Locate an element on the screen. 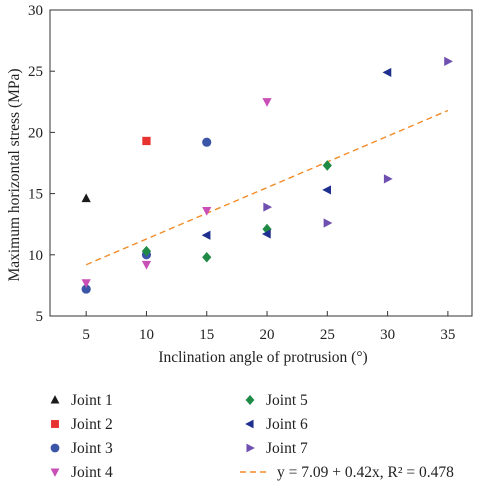  legend-label-joint-7: Joint 7 is located at coordinates (287, 448).